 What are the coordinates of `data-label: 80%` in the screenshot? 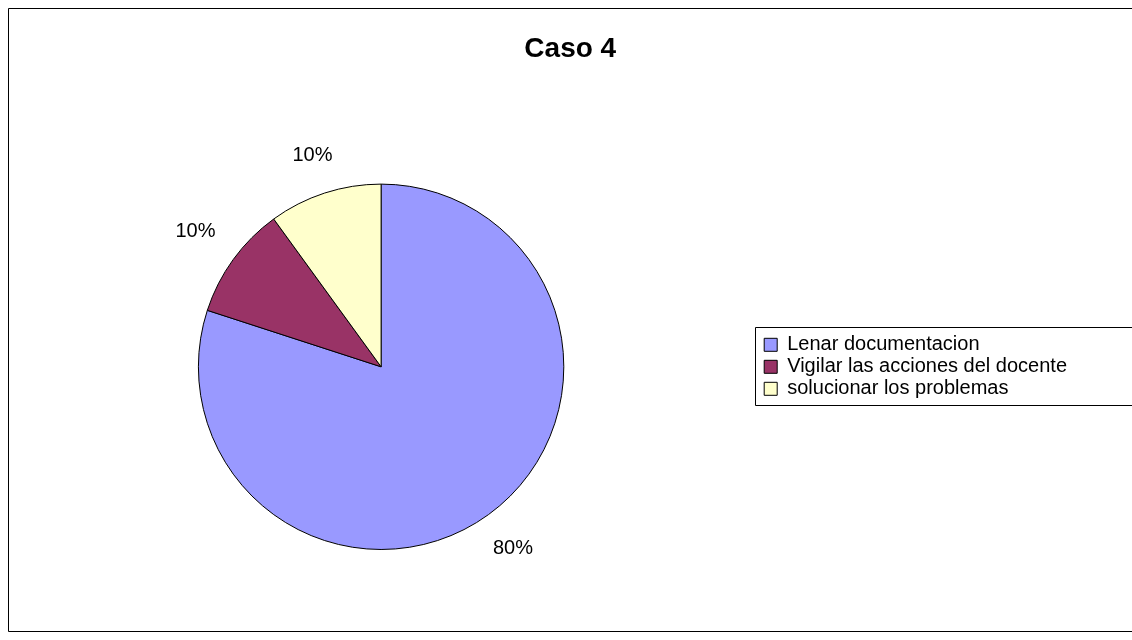 It's located at (513, 546).